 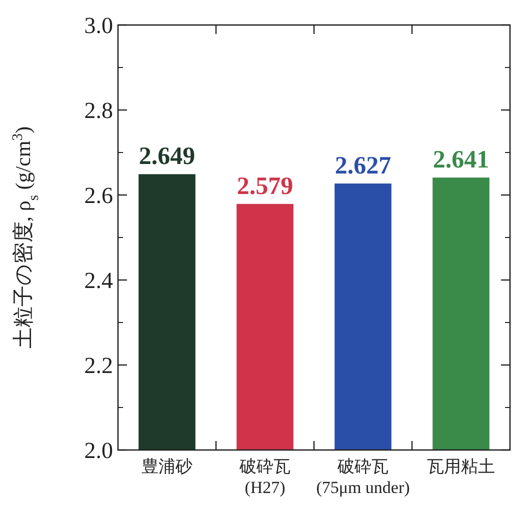 What do you see at coordinates (98, 25) in the screenshot?
I see `y-tick-label: 3.0` at bounding box center [98, 25].